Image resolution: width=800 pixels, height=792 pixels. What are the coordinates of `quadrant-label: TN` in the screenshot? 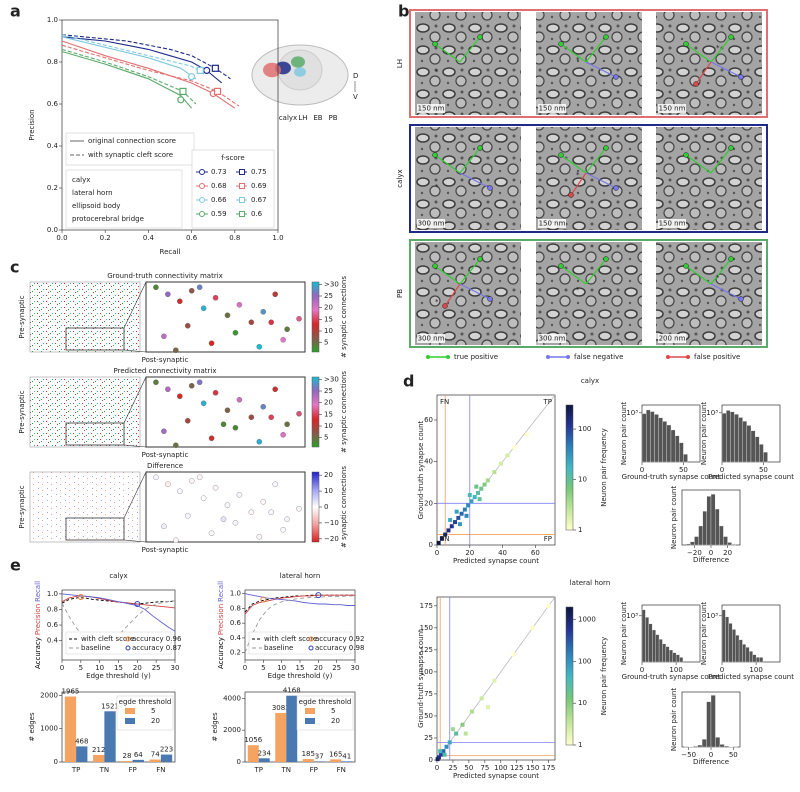 It's located at (444, 539).